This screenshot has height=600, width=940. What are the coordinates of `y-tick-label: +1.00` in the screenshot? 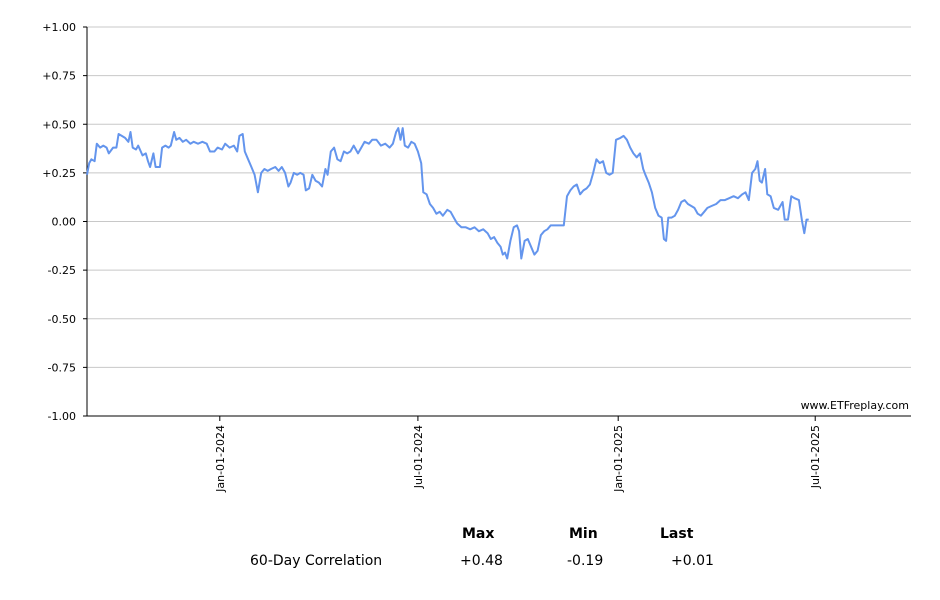 It's located at (59, 27).